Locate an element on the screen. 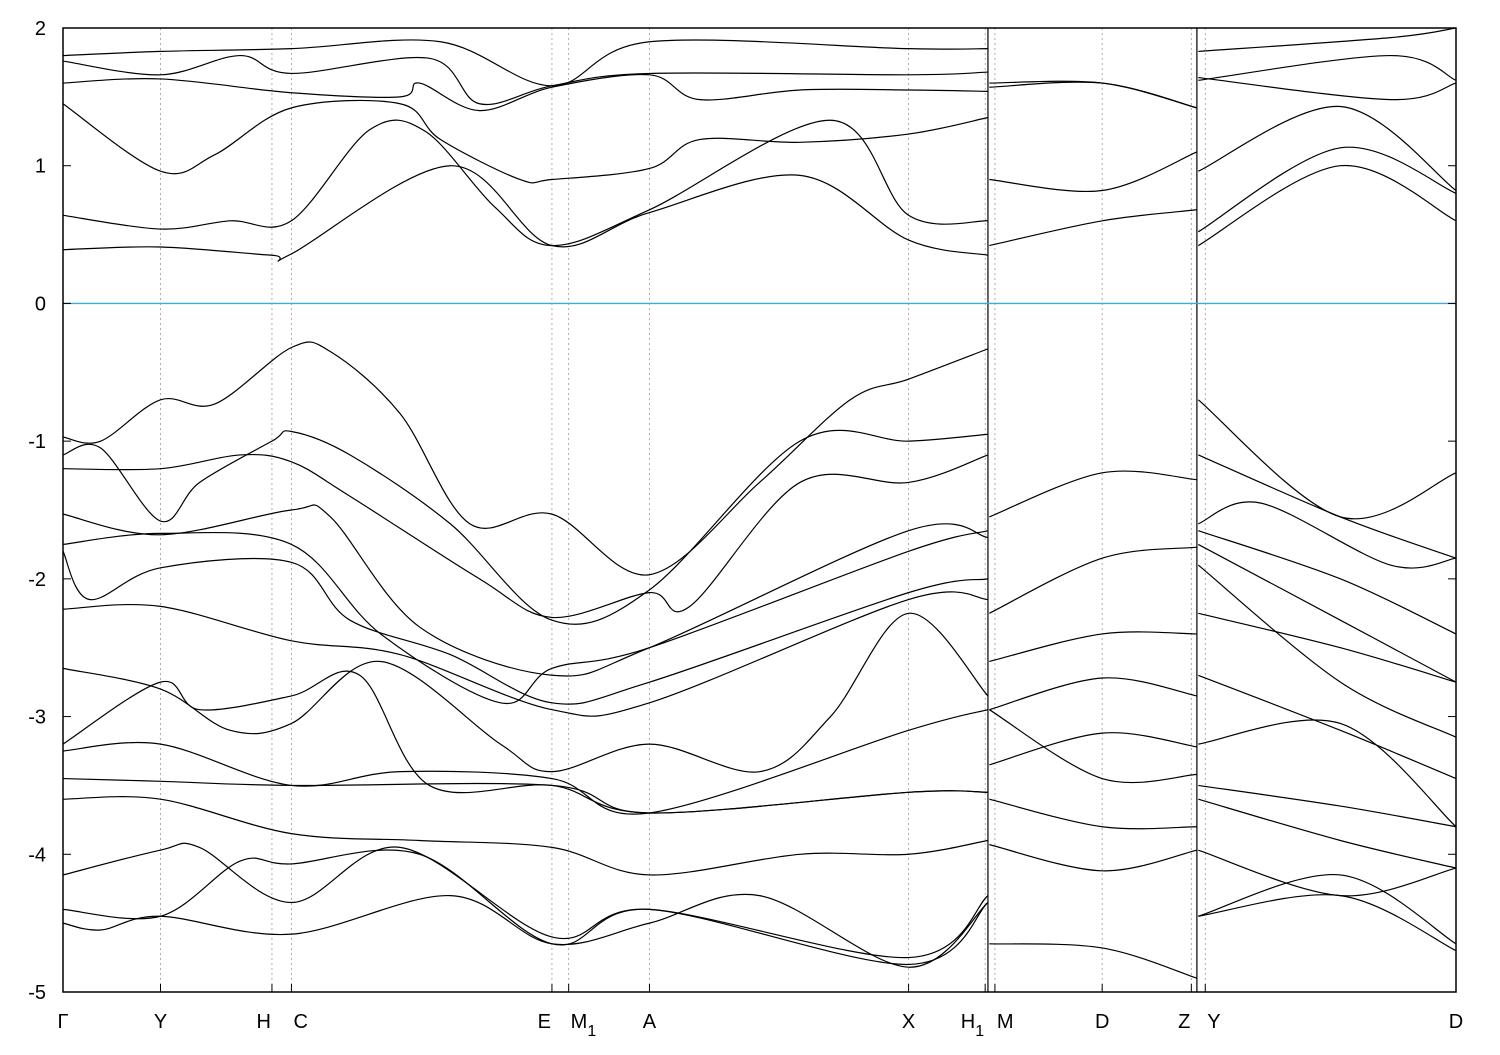  y-tick-label: 2 is located at coordinates (40, 29).